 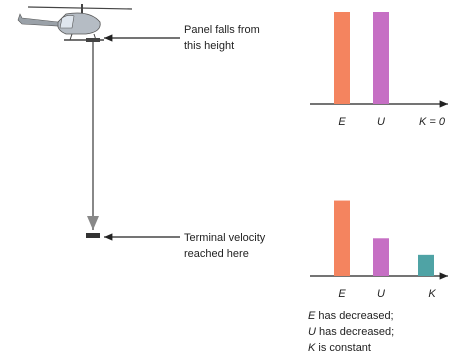 What do you see at coordinates (93, 235) in the screenshot?
I see `panel` at bounding box center [93, 235].